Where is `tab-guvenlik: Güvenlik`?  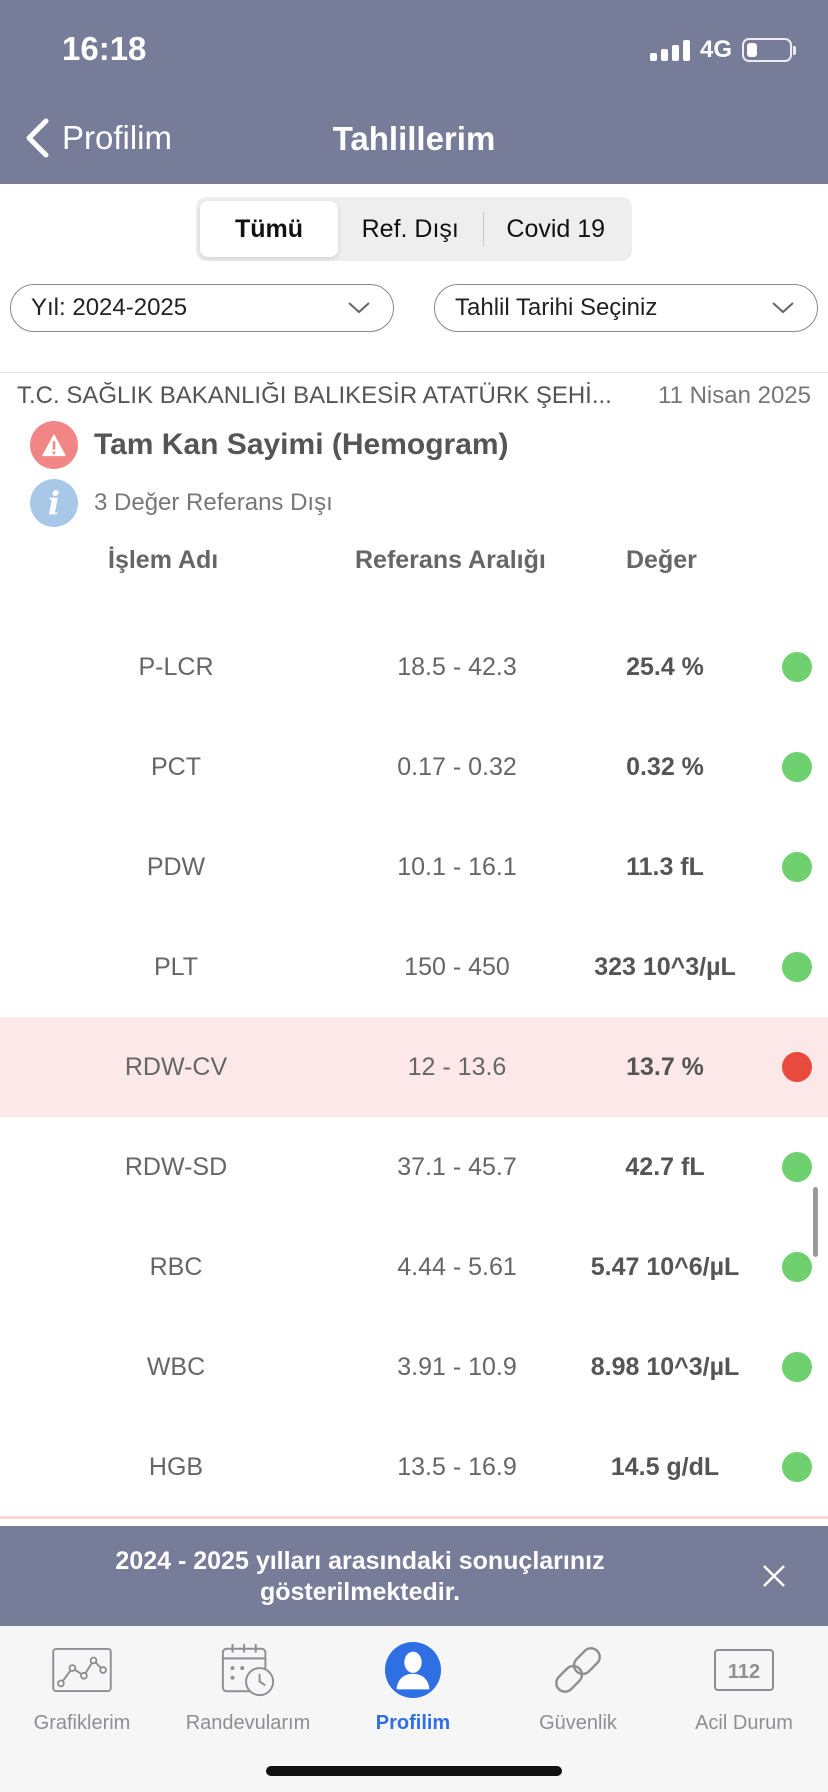 tab-guvenlik: Güvenlik is located at coordinates (578, 1695).